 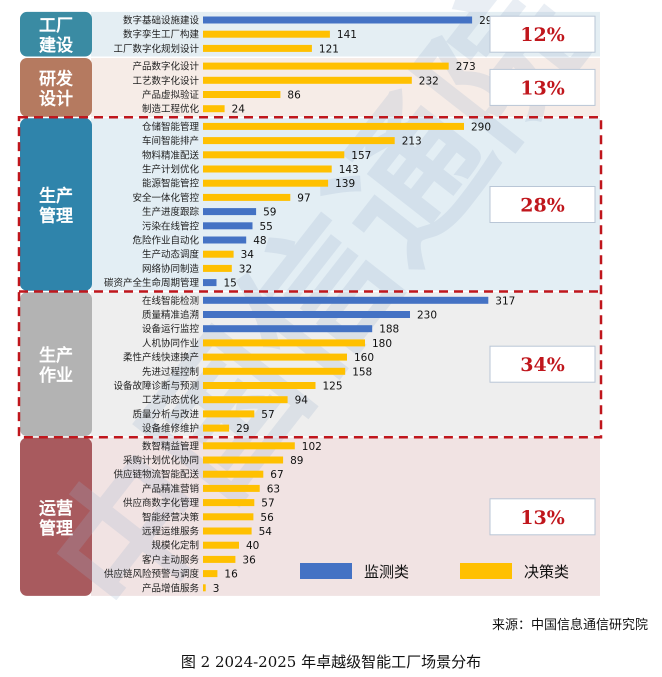 I want to click on value-label: 24, so click(x=239, y=110).